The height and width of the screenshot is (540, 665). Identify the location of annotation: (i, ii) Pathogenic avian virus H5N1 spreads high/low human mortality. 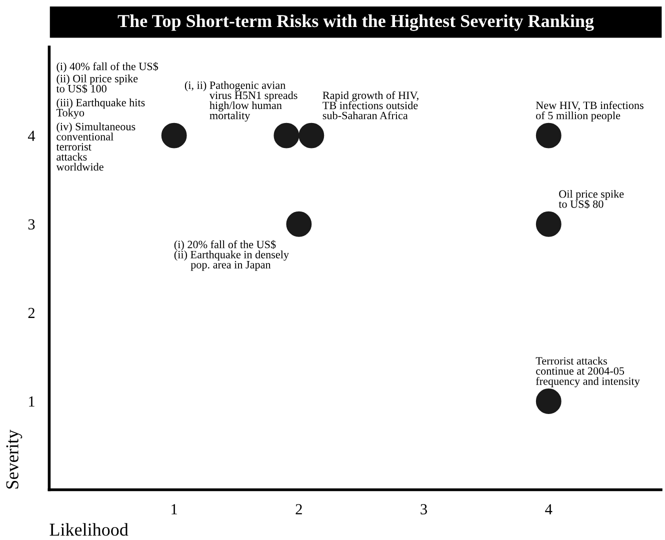
(241, 101).